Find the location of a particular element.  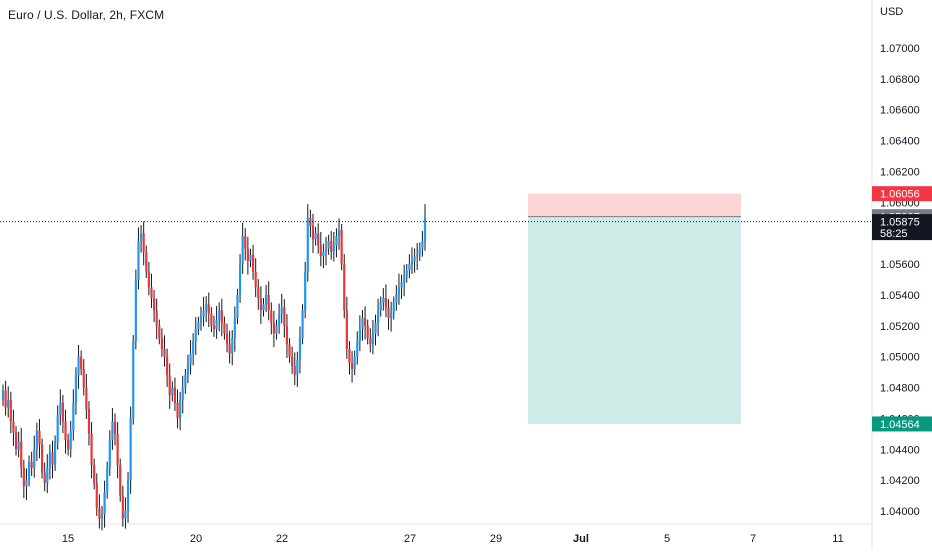

price-tick-label: 1.07000 is located at coordinates (900, 49).